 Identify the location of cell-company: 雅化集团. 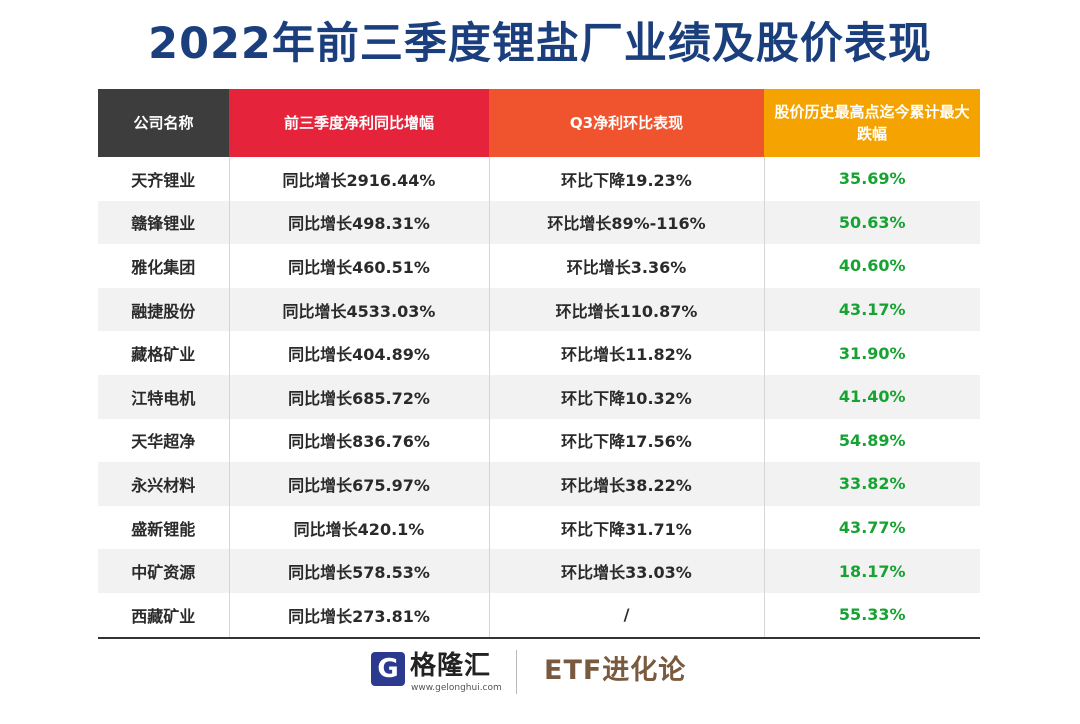
(164, 266).